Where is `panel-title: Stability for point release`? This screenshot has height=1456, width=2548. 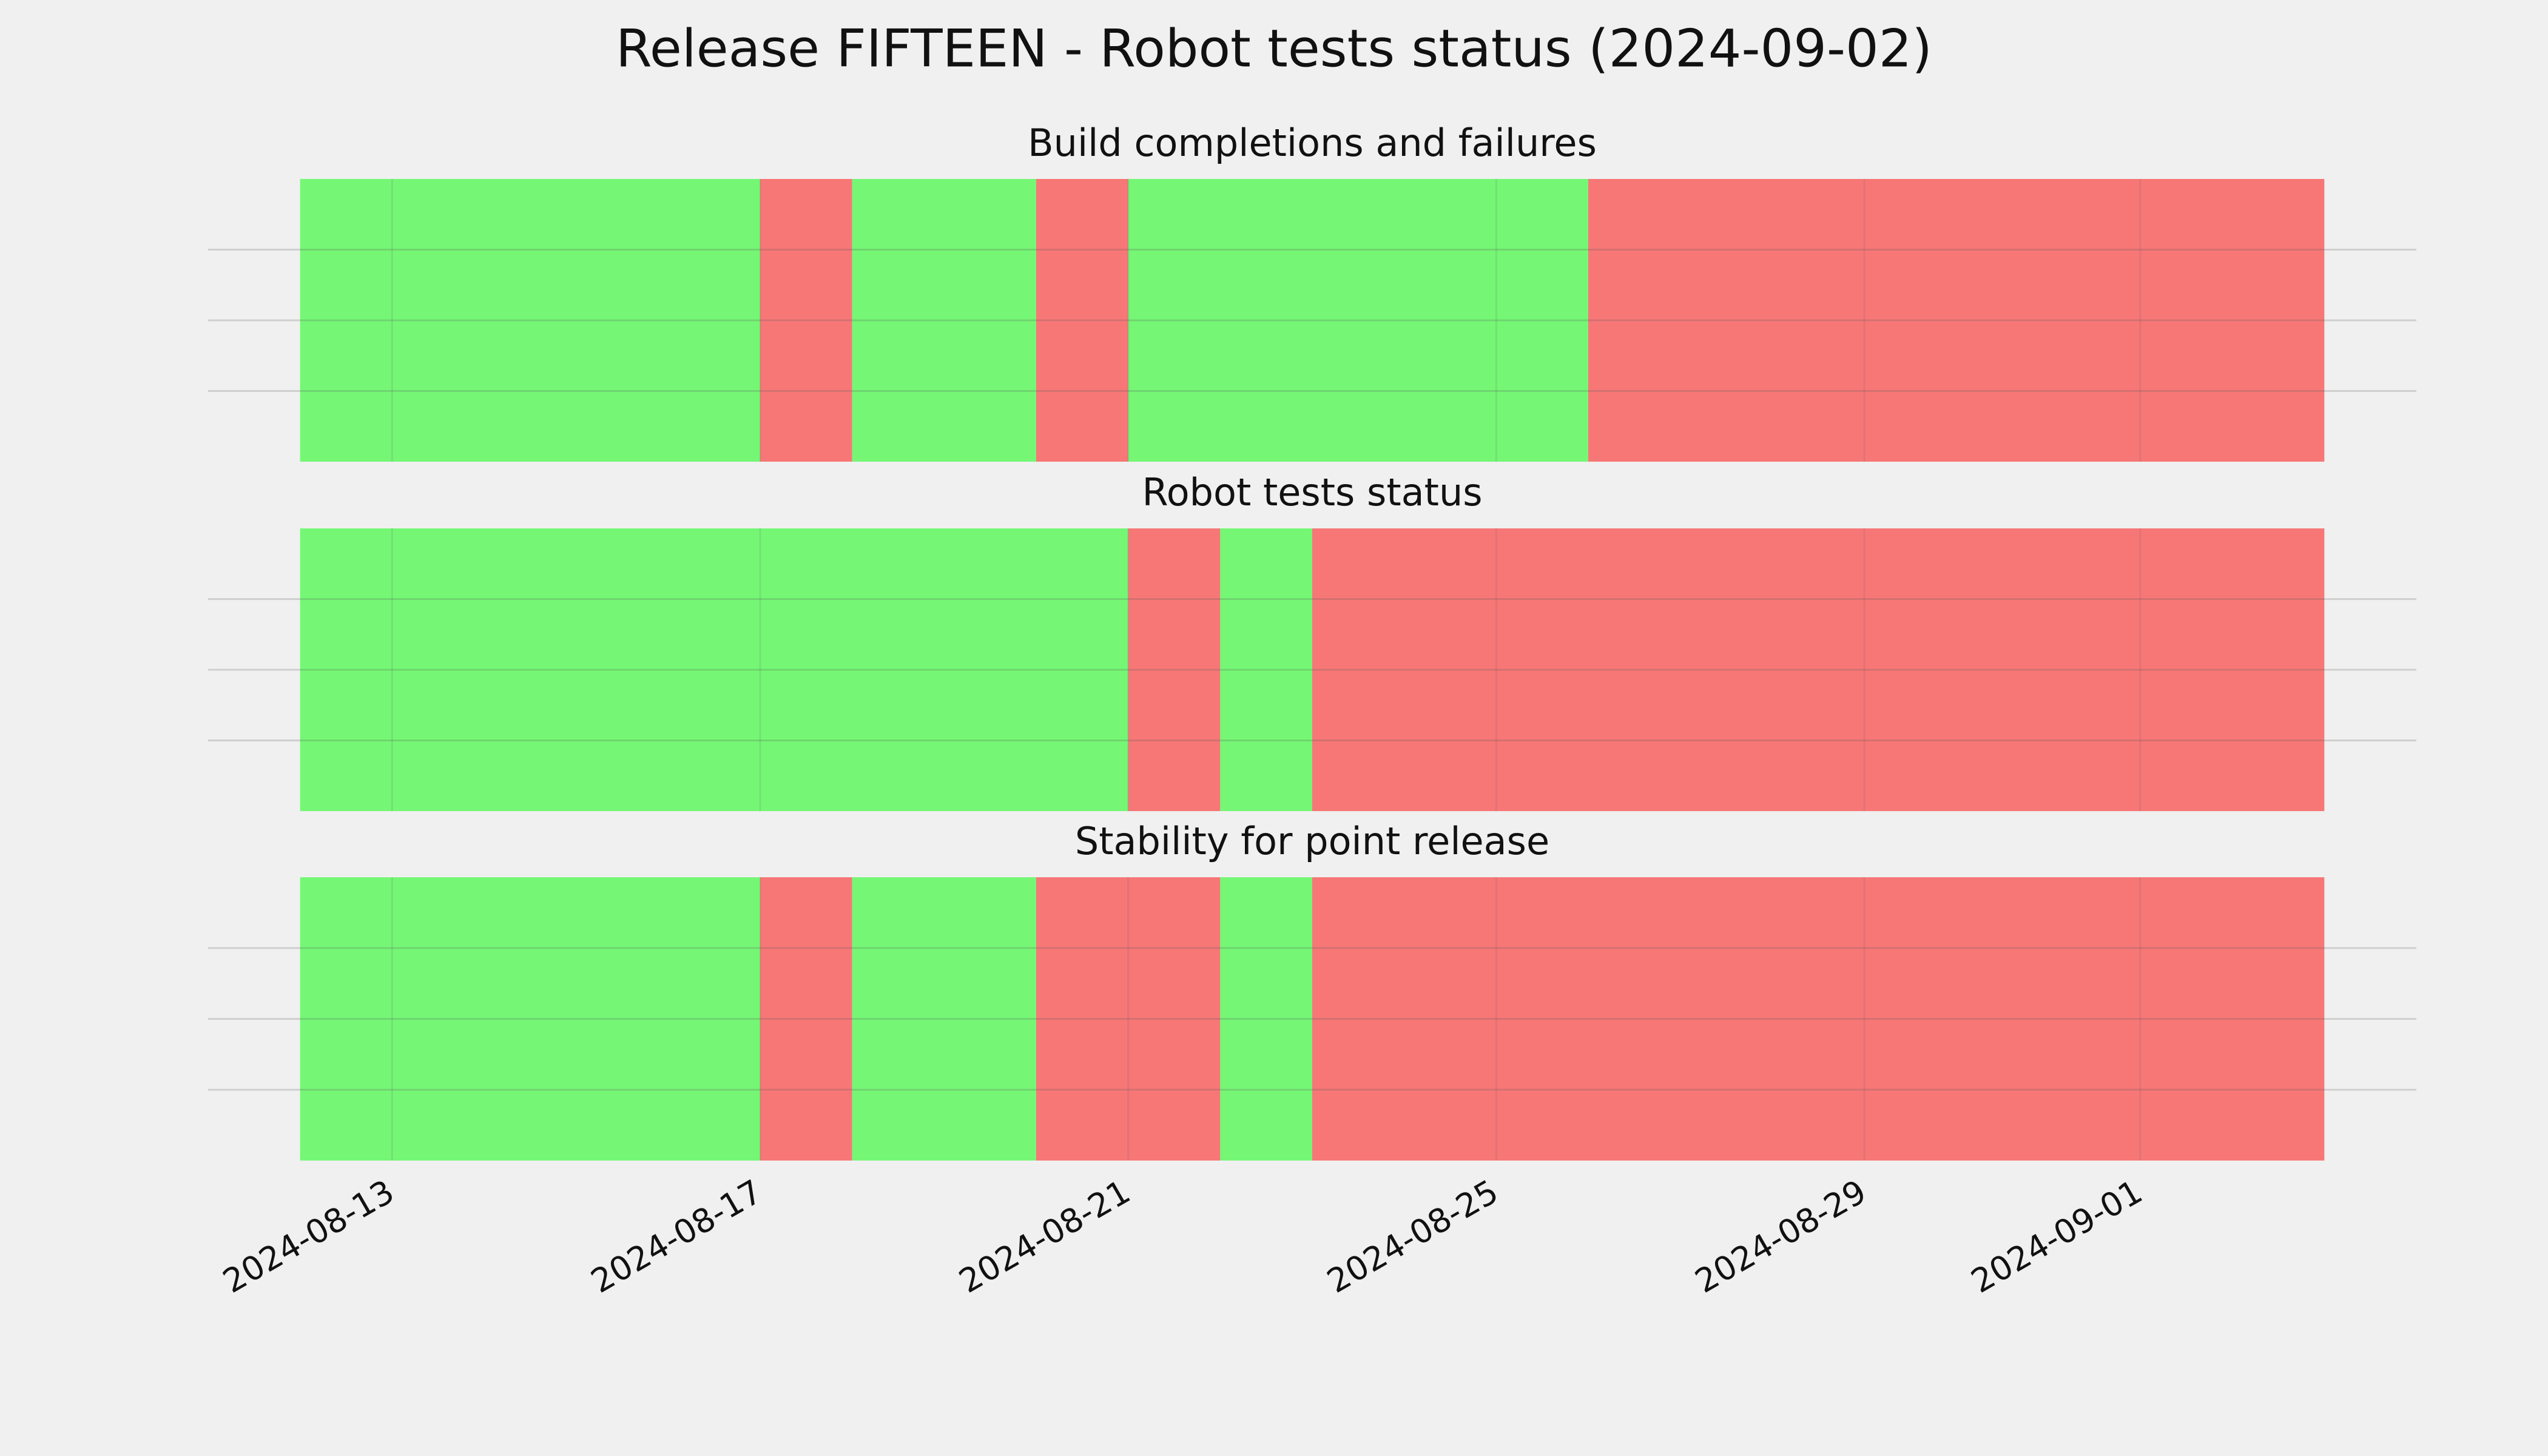
panel-title: Stability for point release is located at coordinates (1312, 841).